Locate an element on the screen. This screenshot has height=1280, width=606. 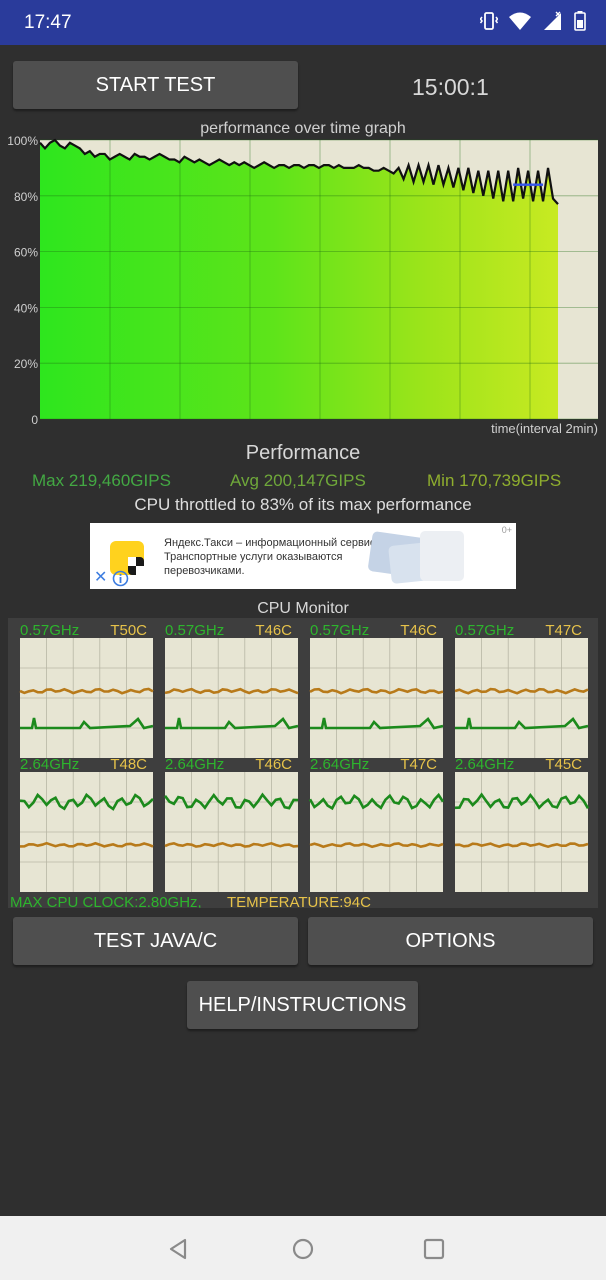
navigation-bar is located at coordinates (303, 1248).